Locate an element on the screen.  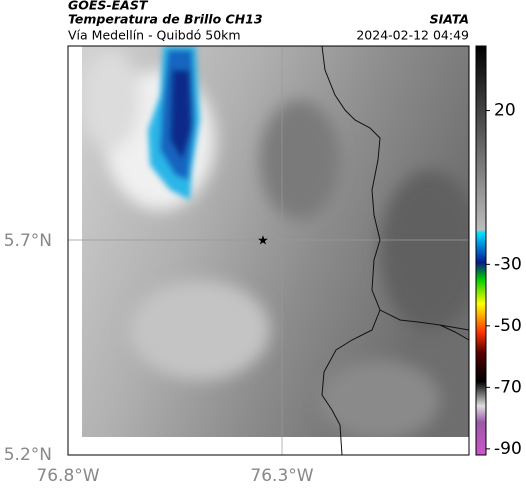
colorbar-tick-label: 20 is located at coordinates (505, 111).